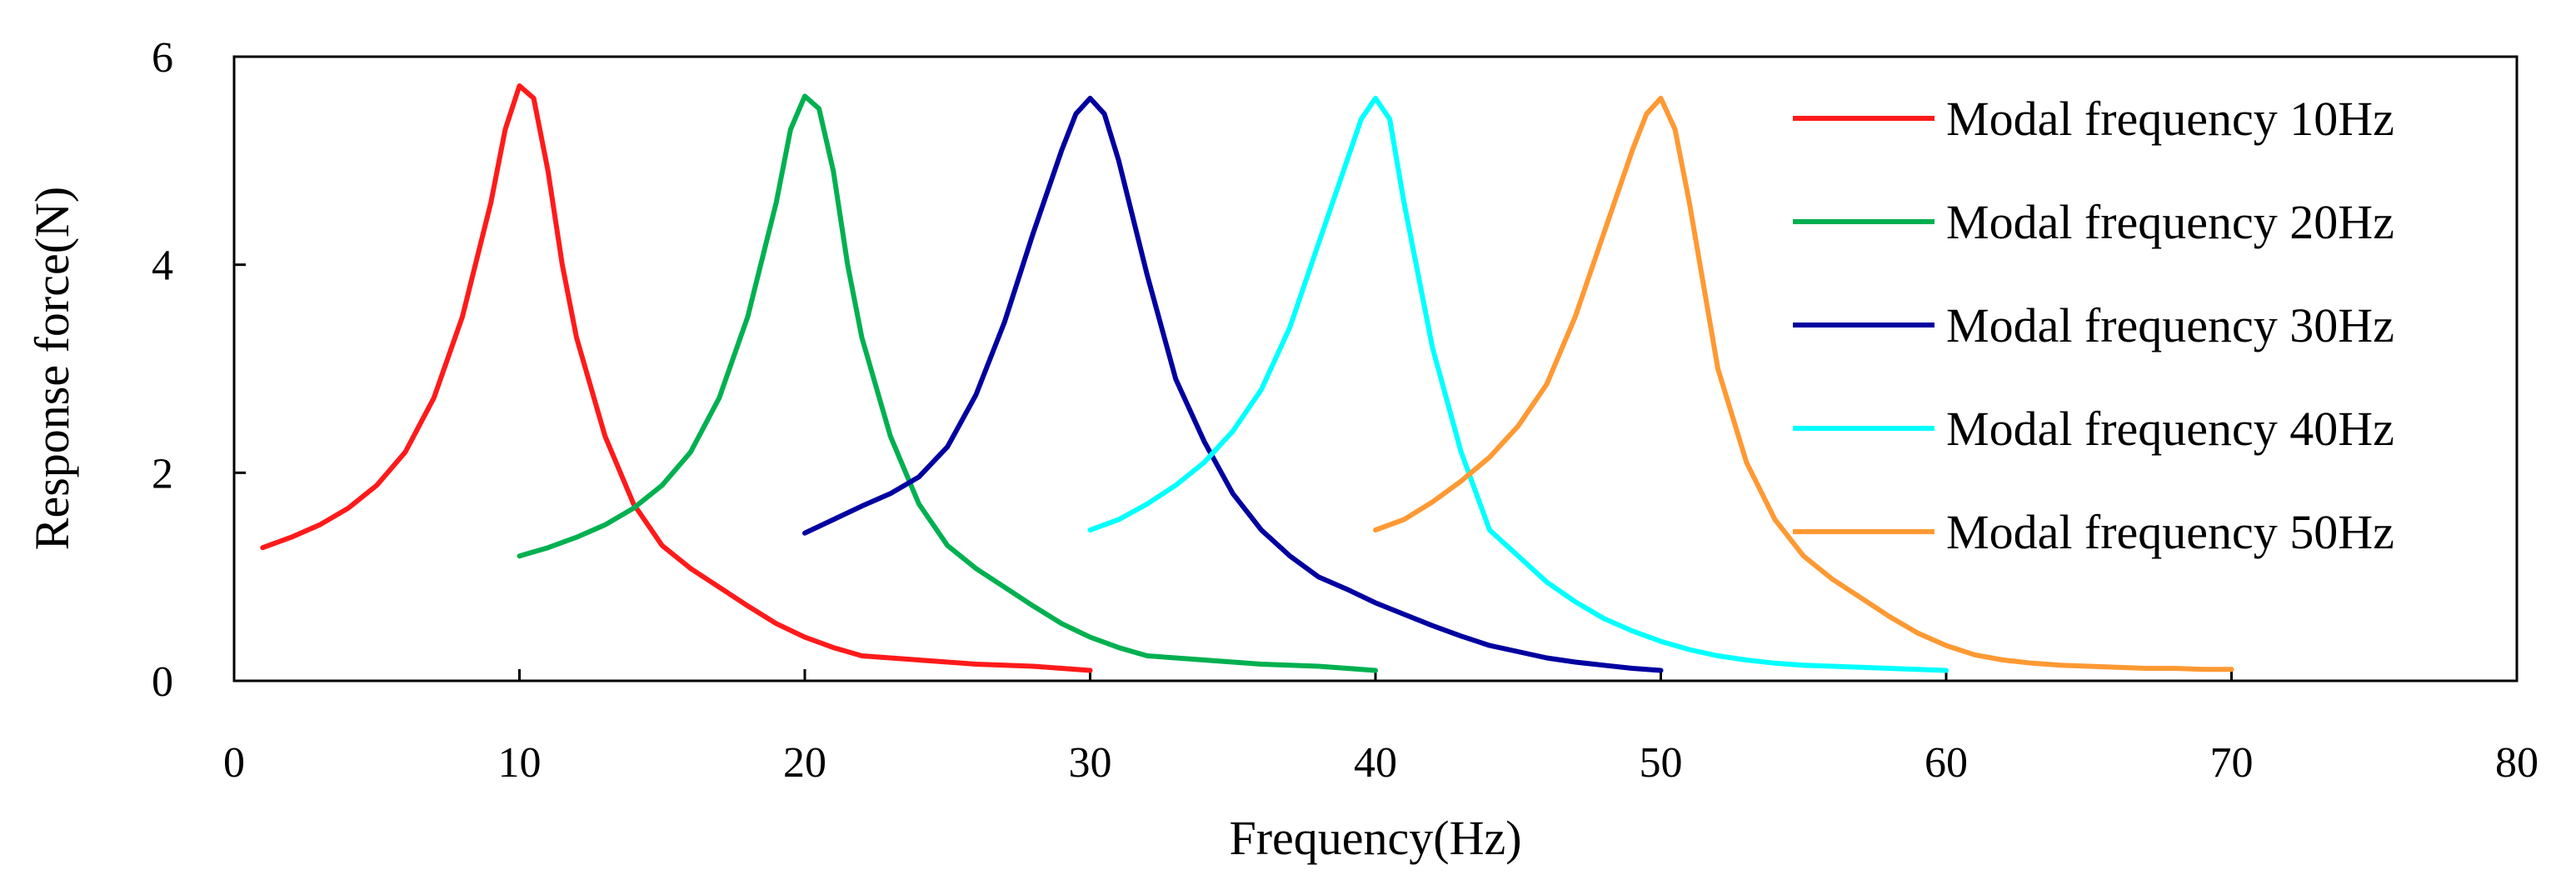  What do you see at coordinates (2170, 119) in the screenshot?
I see `legend-label-1: Modal frequency 10Hz` at bounding box center [2170, 119].